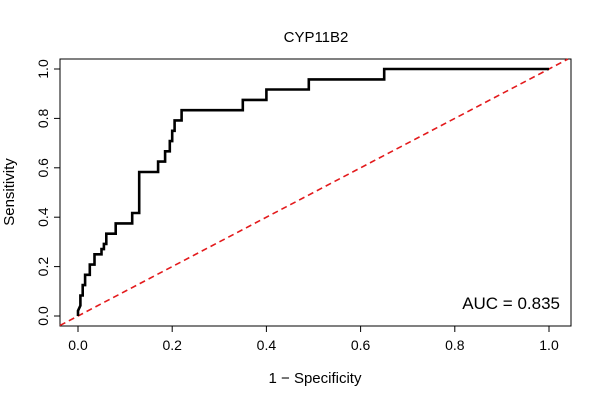 The image size is (600, 400). Describe the element at coordinates (43, 118) in the screenshot. I see `y-tick-label: 0.8` at that location.